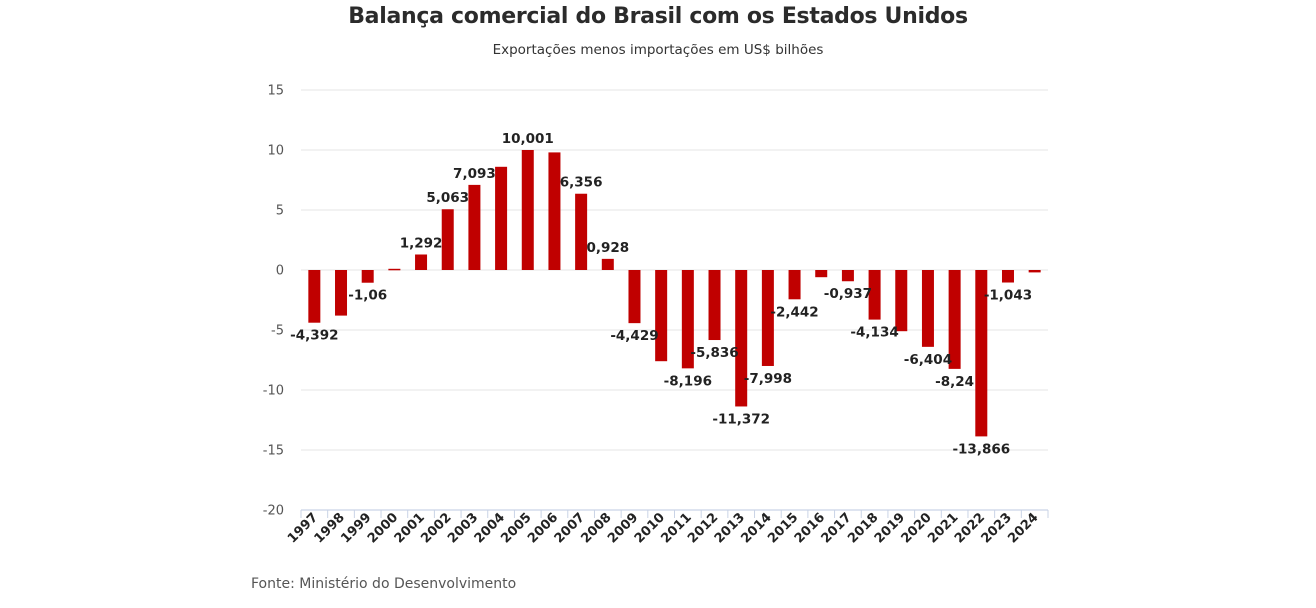 The height and width of the screenshot is (608, 1316). What do you see at coordinates (874, 333) in the screenshot?
I see `data-label: -4,134` at bounding box center [874, 333].